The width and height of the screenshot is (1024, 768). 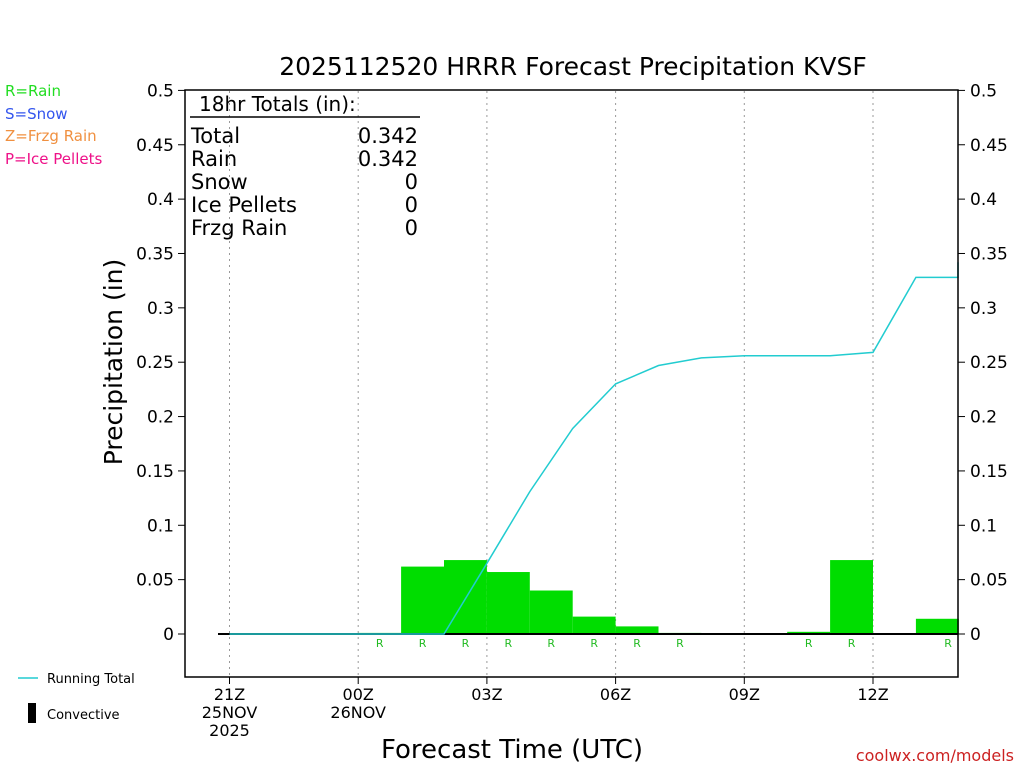 I want to click on y-tick-label-left: 0.5, so click(x=160, y=91).